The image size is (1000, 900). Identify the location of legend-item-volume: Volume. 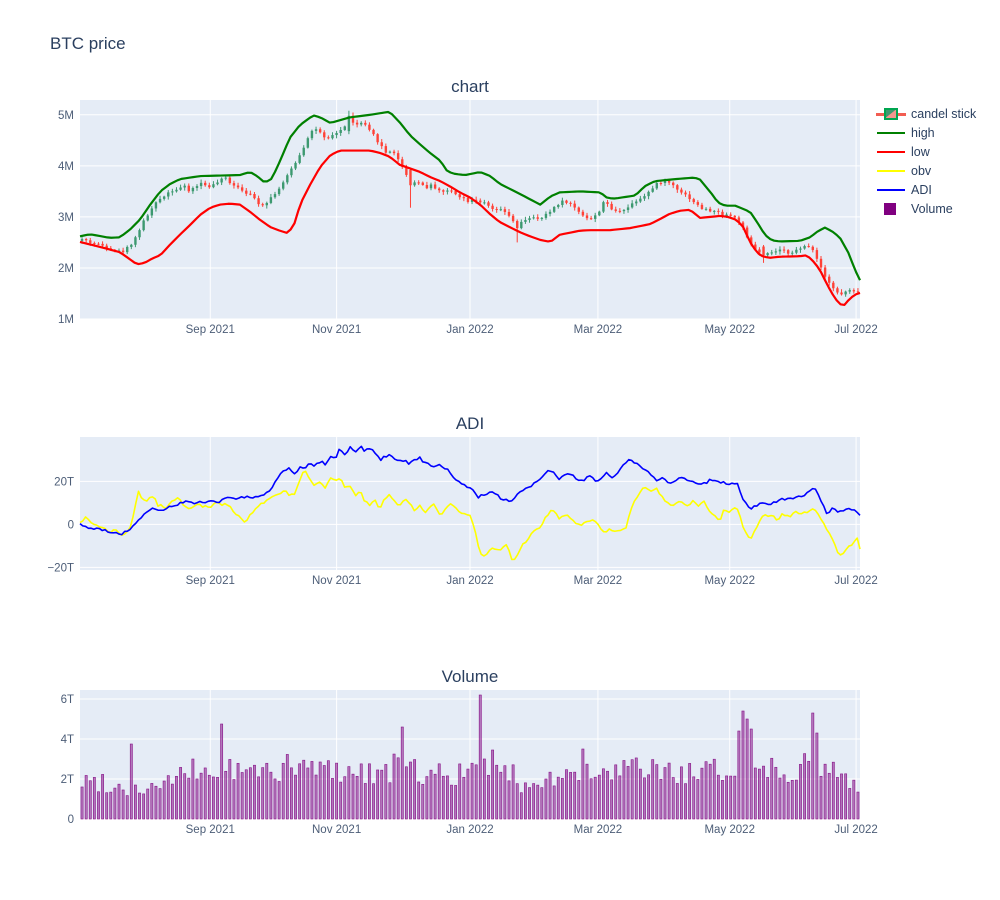
(926, 208).